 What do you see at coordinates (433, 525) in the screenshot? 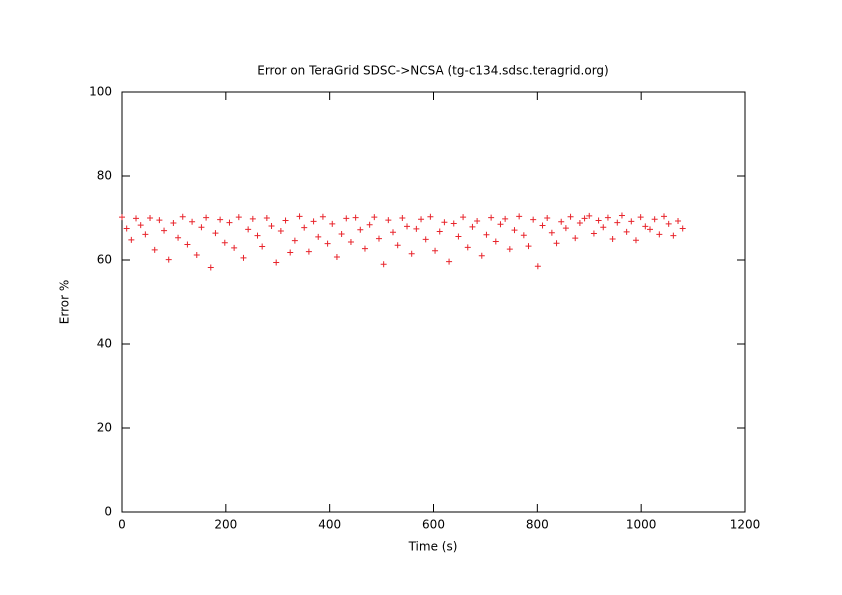
I see `x-tick-label: 600` at bounding box center [433, 525].